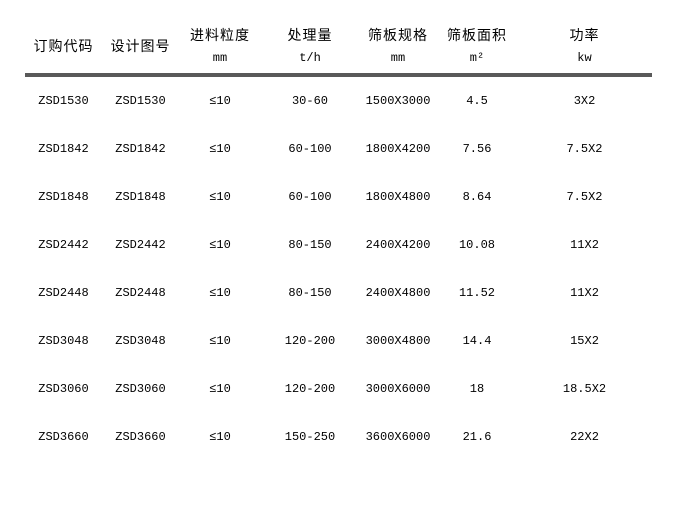 The image size is (691, 520). What do you see at coordinates (584, 46) in the screenshot?
I see `column-header: 功率 kw` at bounding box center [584, 46].